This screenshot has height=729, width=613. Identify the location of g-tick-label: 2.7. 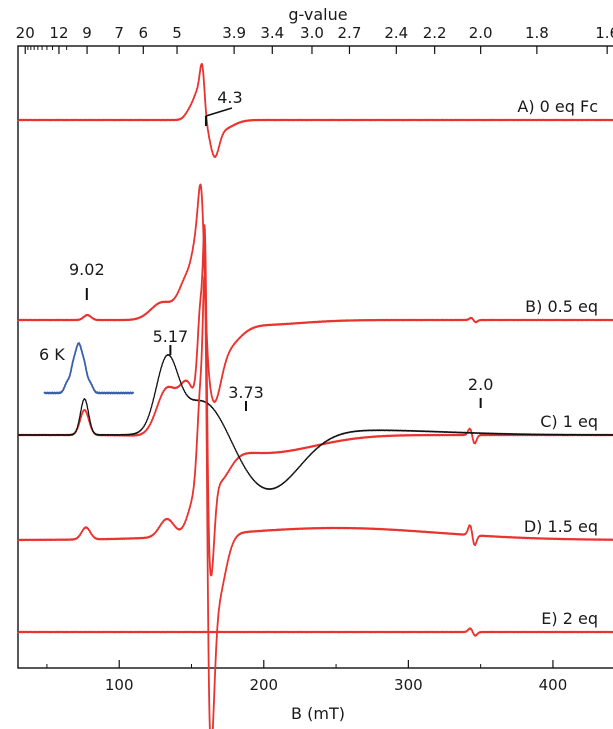
(350, 33).